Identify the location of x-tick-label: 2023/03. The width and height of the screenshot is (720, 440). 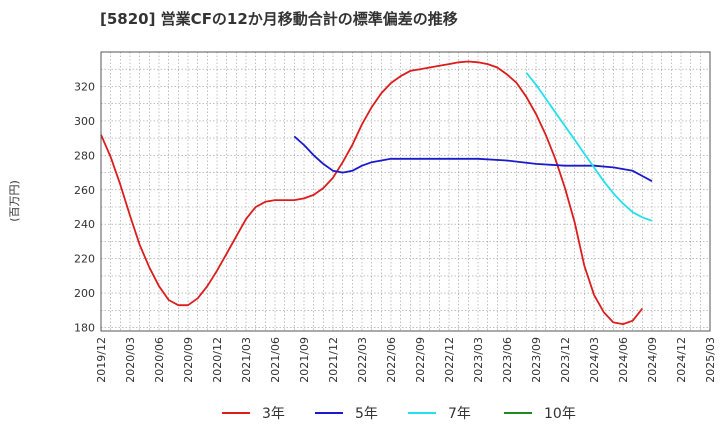
(478, 360).